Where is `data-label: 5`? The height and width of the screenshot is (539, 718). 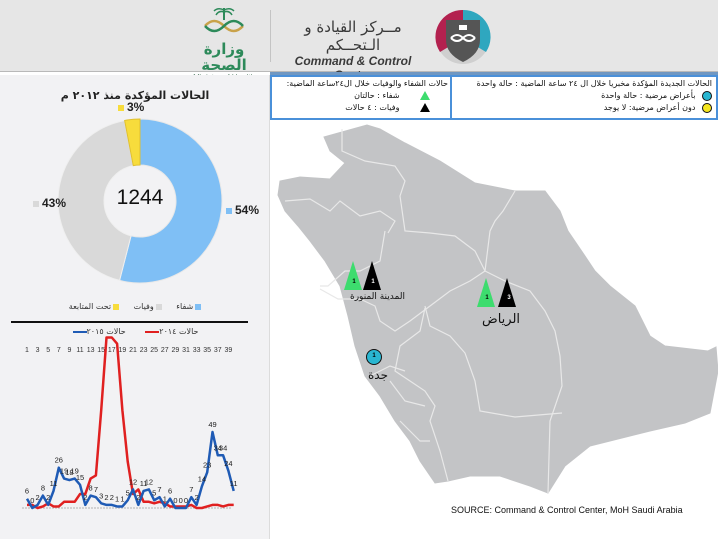 data-label: 5 is located at coordinates (128, 492).